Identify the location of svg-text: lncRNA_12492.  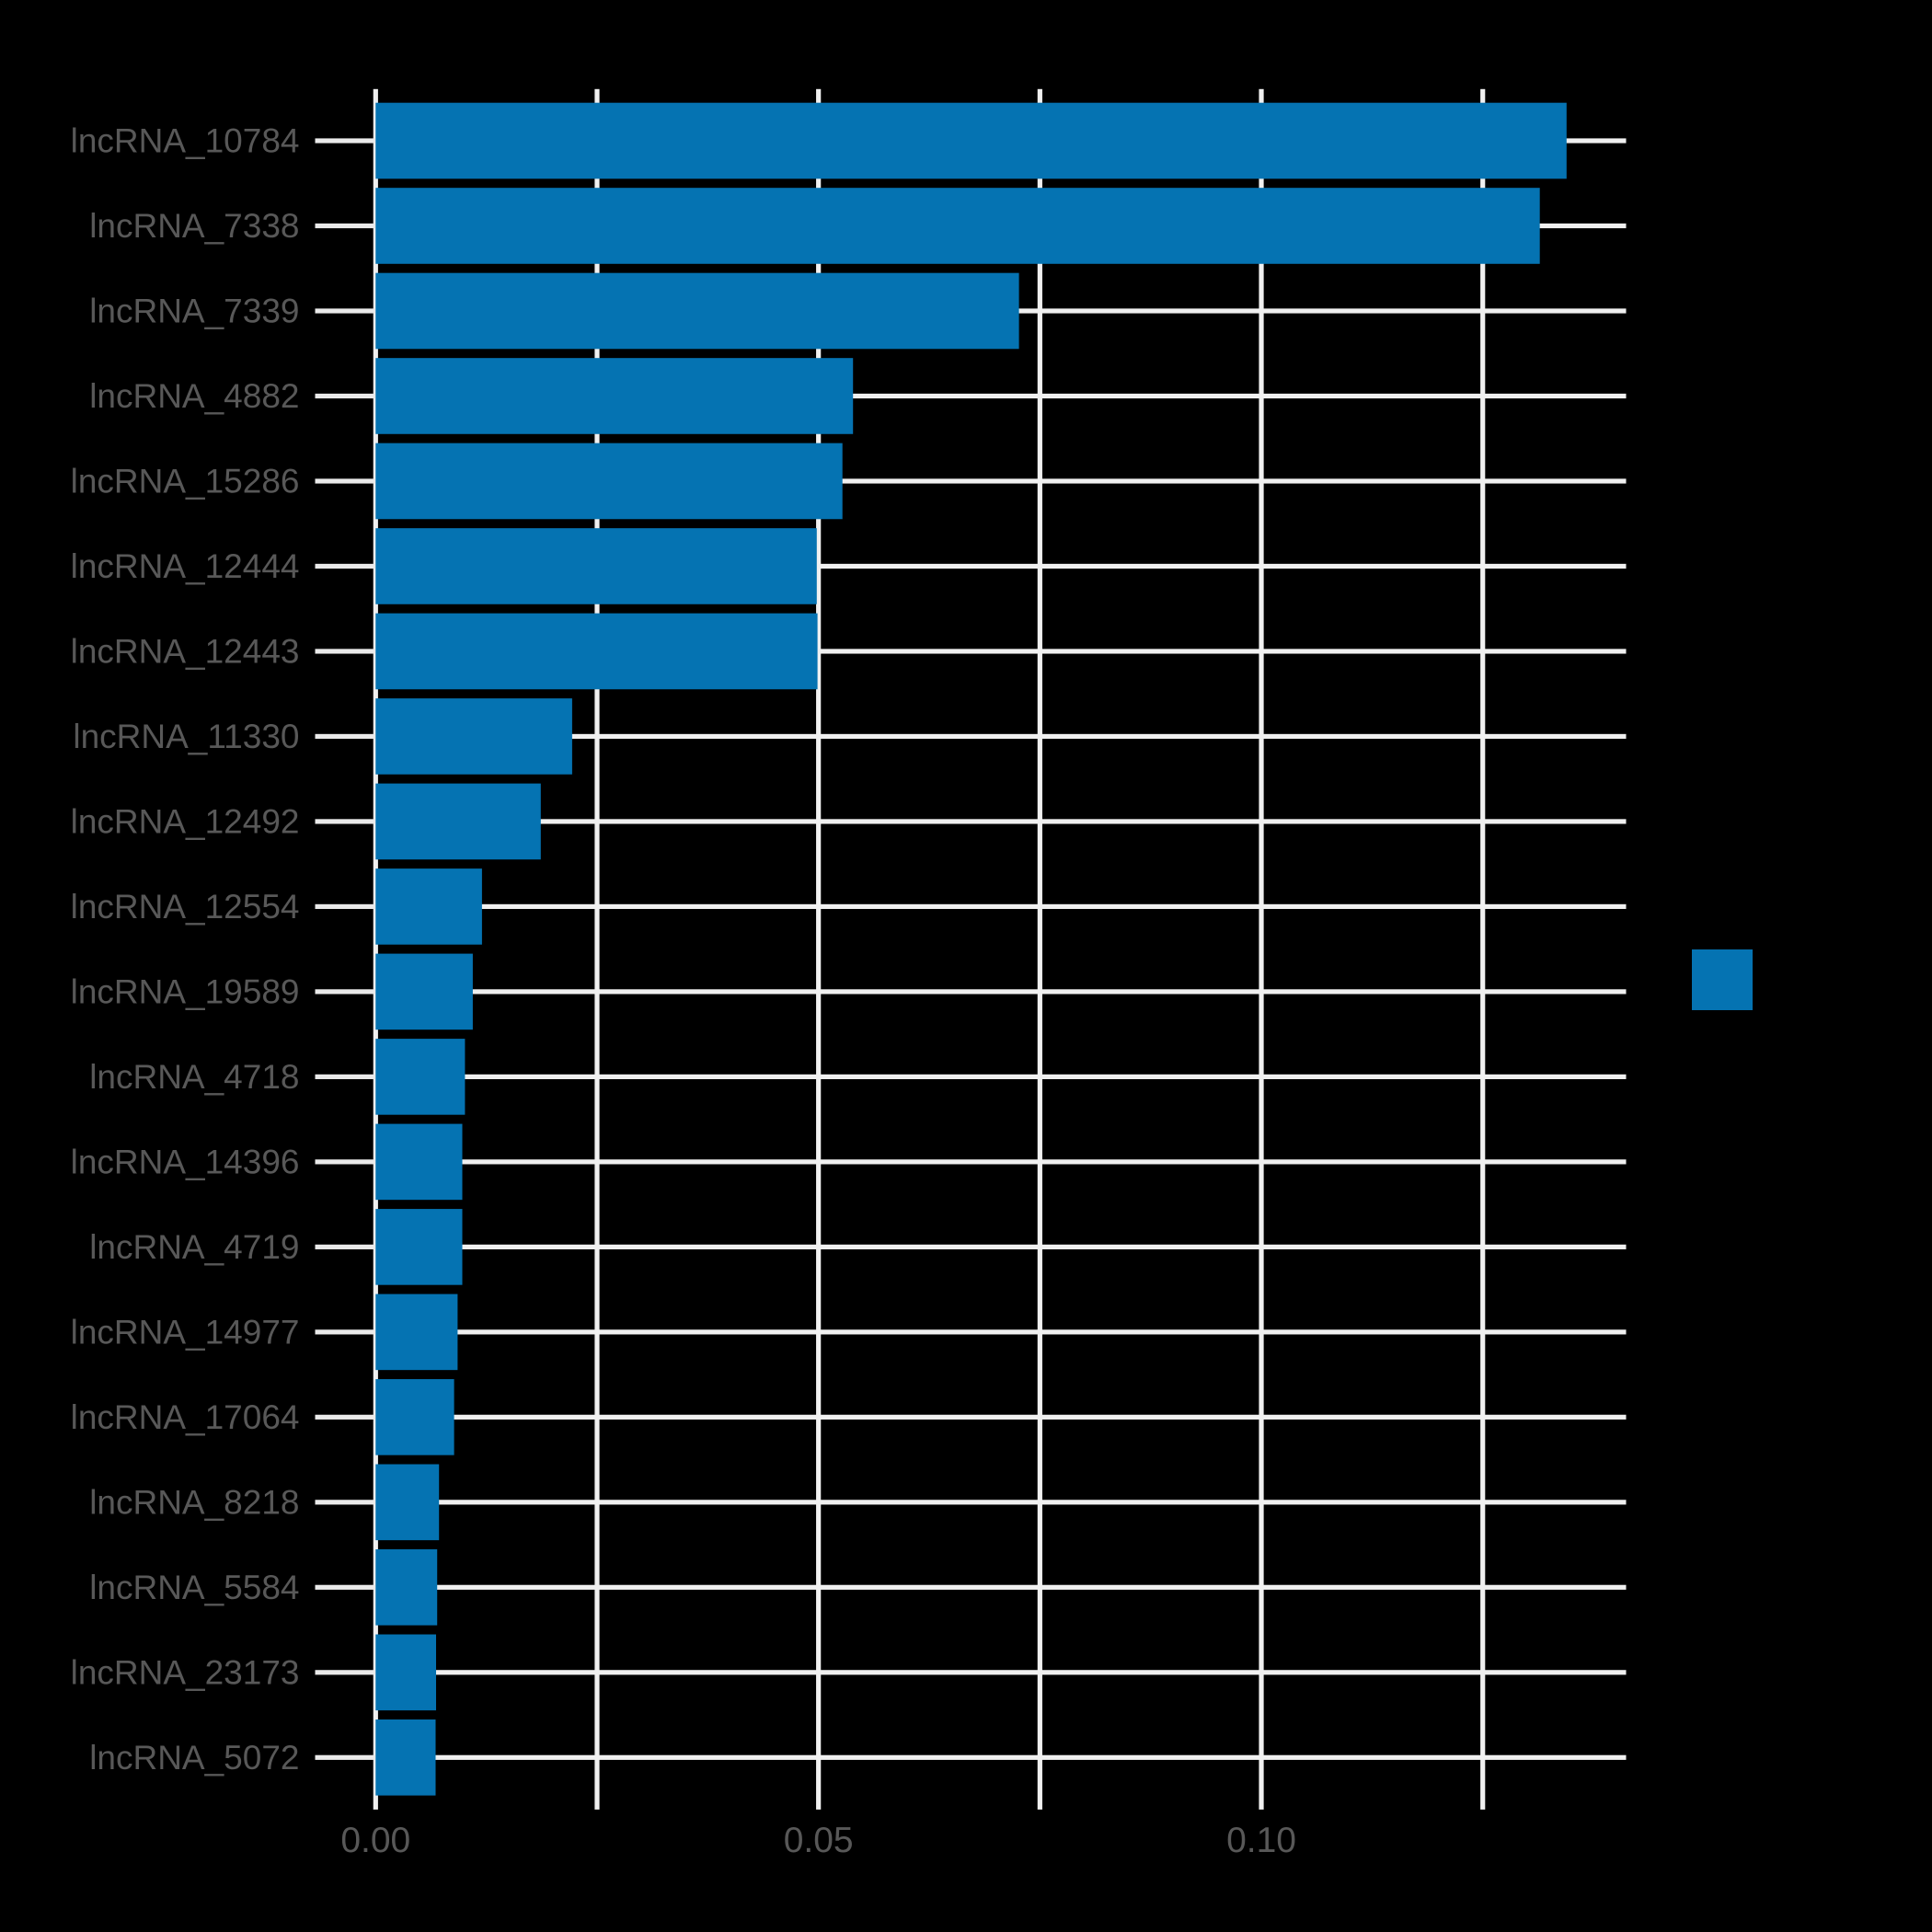
(185, 821).